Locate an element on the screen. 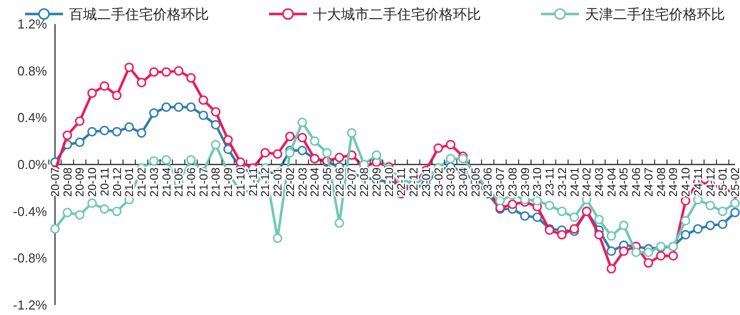 The image size is (740, 315). xtick: 24-09 is located at coordinates (674, 182).